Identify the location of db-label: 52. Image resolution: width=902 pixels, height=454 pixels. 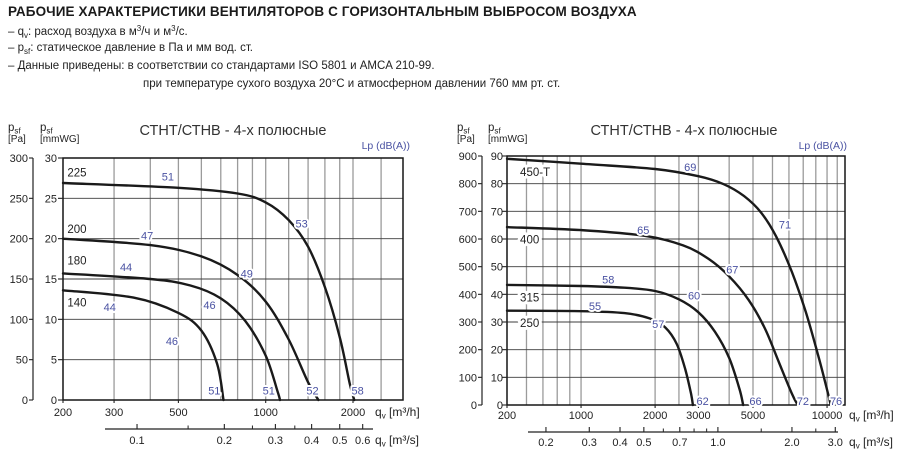
(312, 391).